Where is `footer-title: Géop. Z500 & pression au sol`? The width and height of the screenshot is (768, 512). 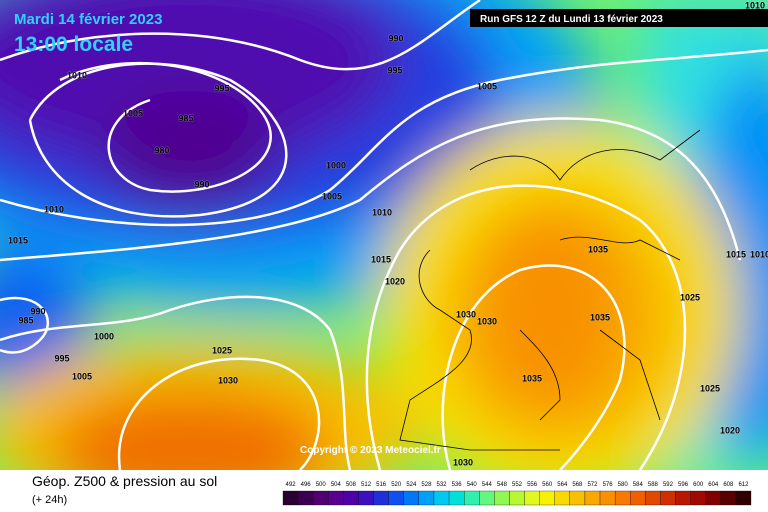
footer-title: Géop. Z500 & pression au sol is located at coordinates (124, 481).